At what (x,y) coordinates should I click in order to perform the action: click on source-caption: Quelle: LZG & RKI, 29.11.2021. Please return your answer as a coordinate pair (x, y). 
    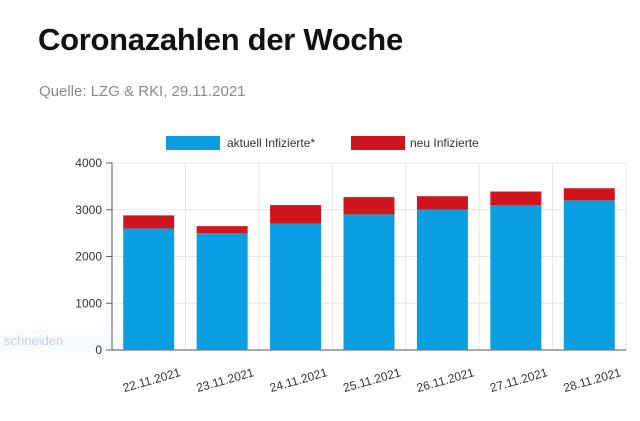
    Looking at the image, I should click on (142, 91).